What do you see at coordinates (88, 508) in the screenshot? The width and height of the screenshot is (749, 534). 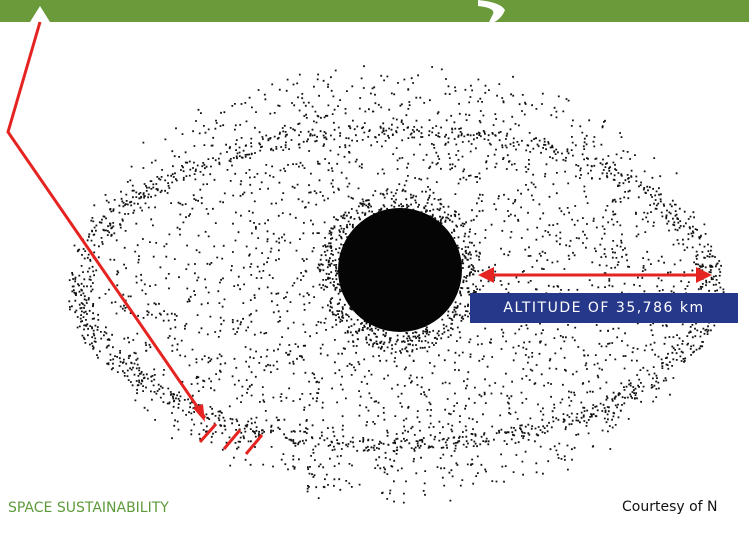 I see `footer-title: SPACE SUSTAINABILITY` at bounding box center [88, 508].